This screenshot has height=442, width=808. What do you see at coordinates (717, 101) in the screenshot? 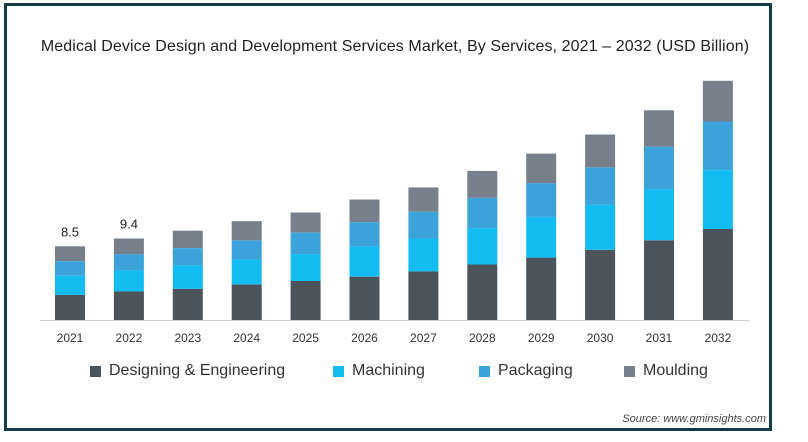
I see `bar-moulding-2032` at bounding box center [717, 101].